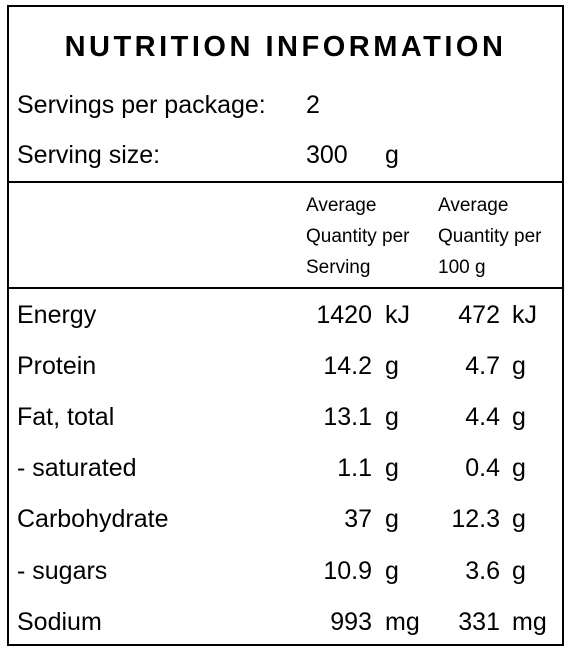 Image resolution: width=572 pixels, height=650 pixels. What do you see at coordinates (347, 571) in the screenshot?
I see `serving-value: 10.9` at bounding box center [347, 571].